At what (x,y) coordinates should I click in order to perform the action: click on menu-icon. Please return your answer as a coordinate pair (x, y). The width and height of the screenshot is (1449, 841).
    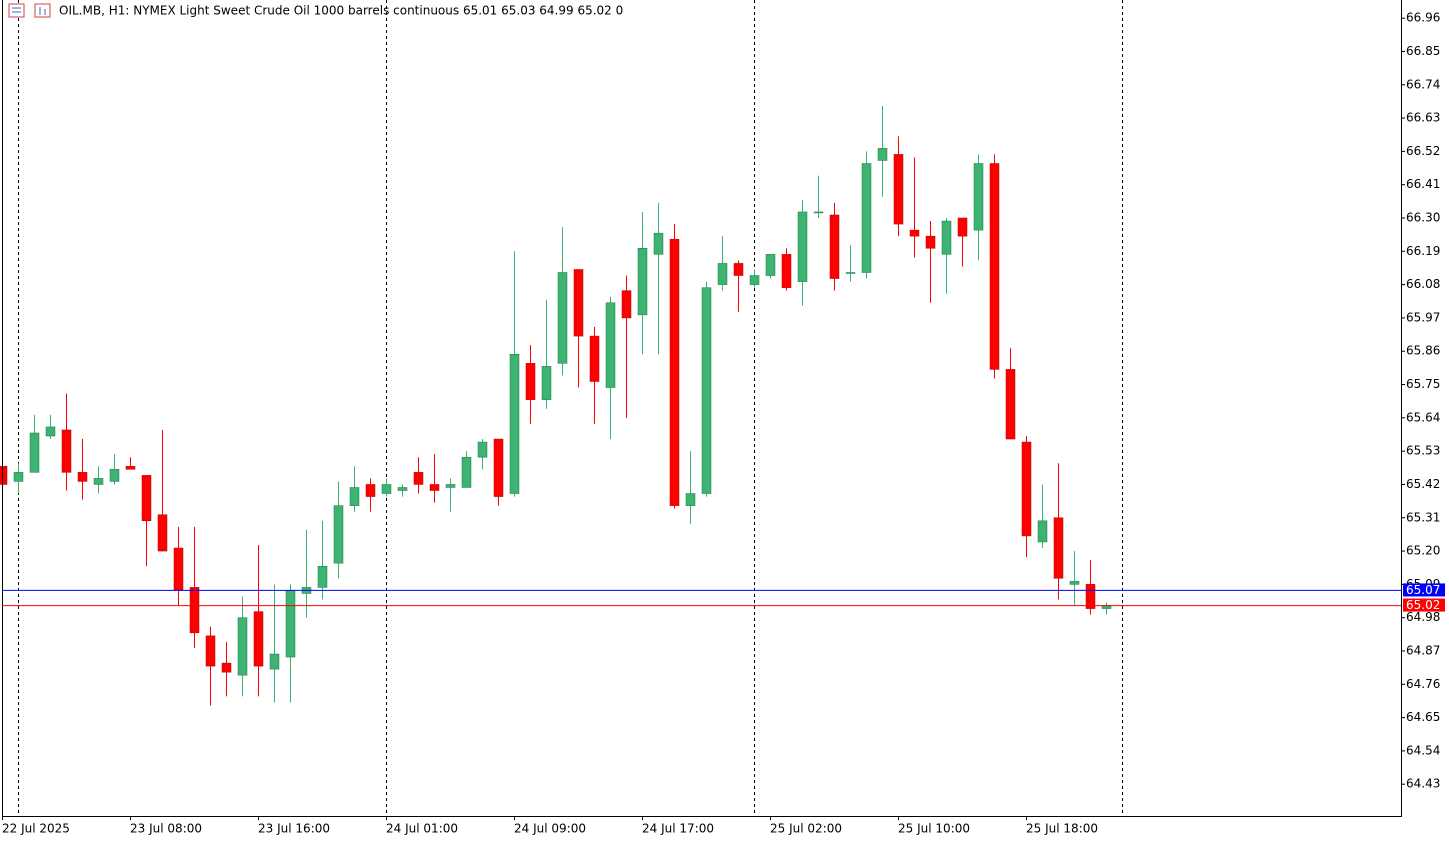
    Looking at the image, I should click on (16, 10).